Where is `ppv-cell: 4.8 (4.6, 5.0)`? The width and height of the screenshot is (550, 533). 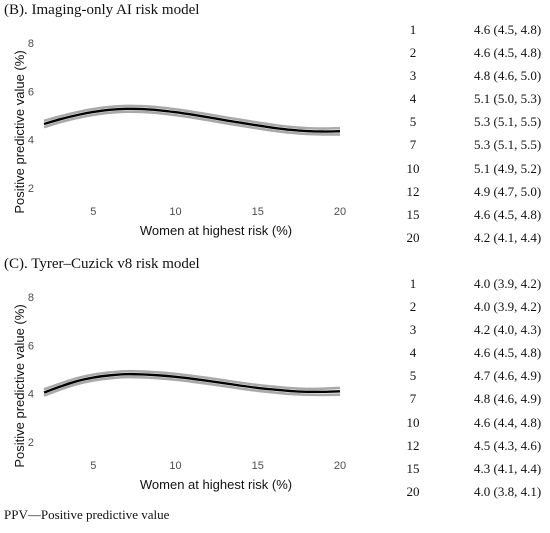 ppv-cell: 4.8 (4.6, 5.0) is located at coordinates (508, 76).